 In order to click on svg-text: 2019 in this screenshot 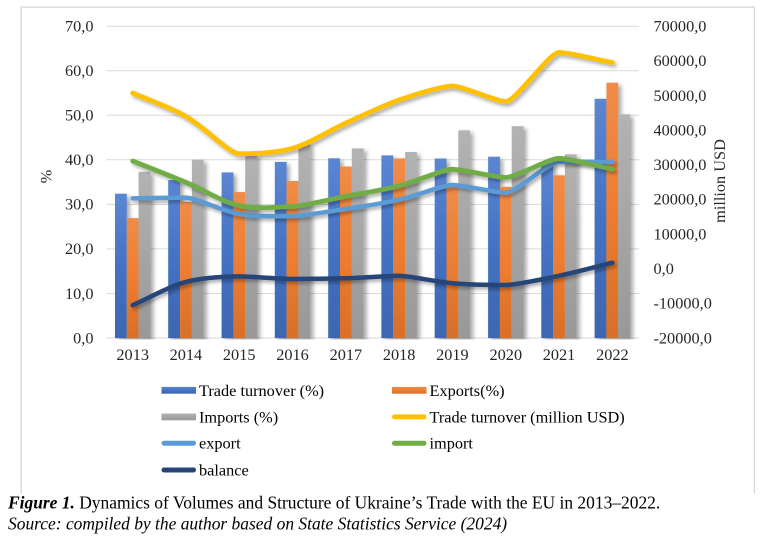, I will do `click(452, 354)`.